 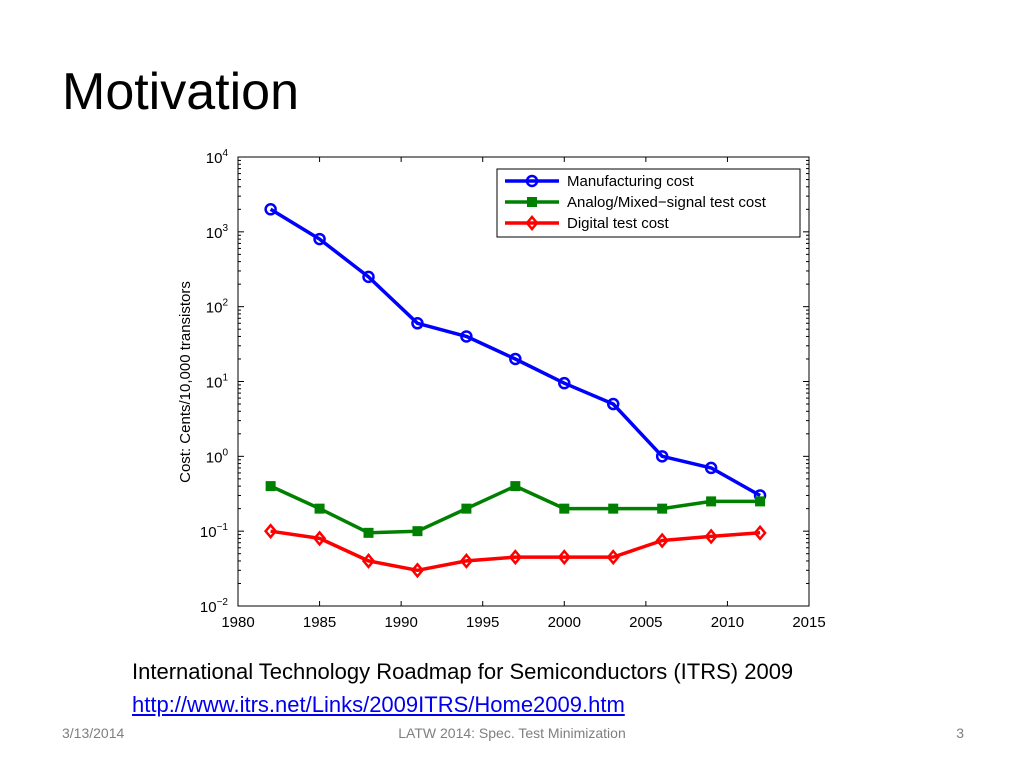 I want to click on x-tick-label: 1995, so click(x=482, y=622).